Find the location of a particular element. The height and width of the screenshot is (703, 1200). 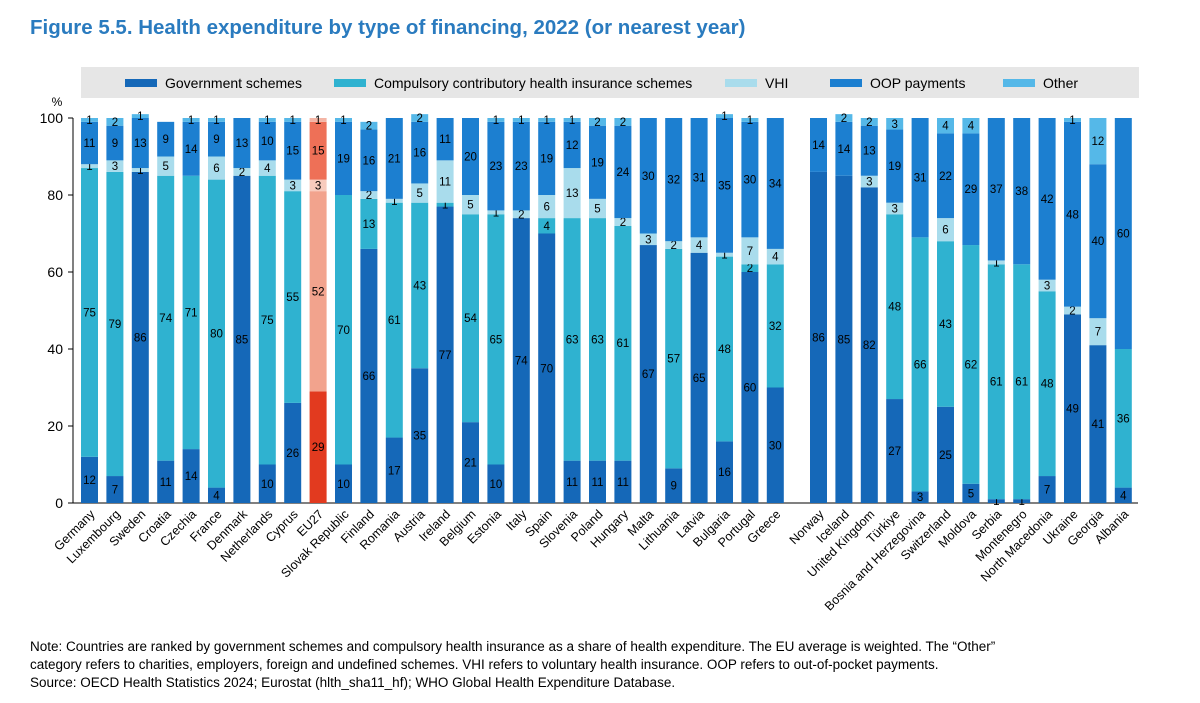

data-label-vhi-luxembourg: 3 is located at coordinates (115, 167).